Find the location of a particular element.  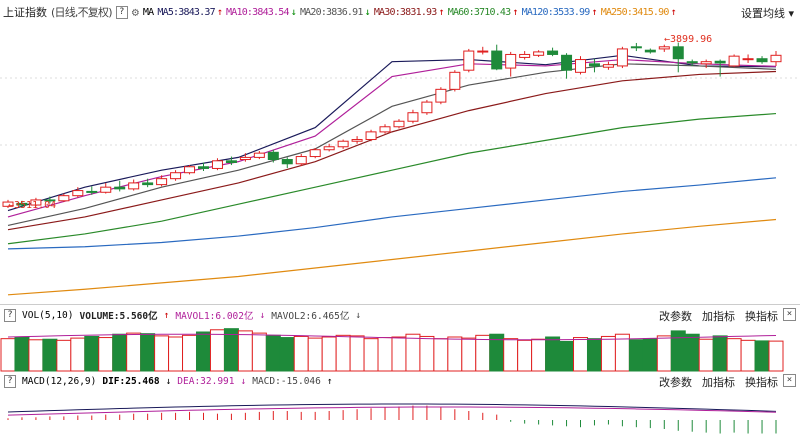

ma-value-ma5: MA5:3843.37 is located at coordinates (186, 12).